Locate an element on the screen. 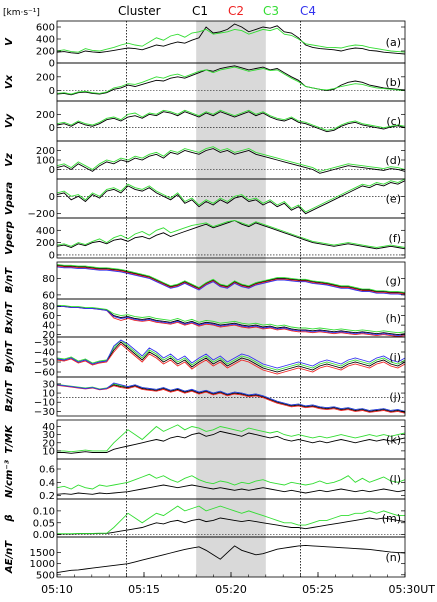  series-h-c3 is located at coordinates (231, 319).